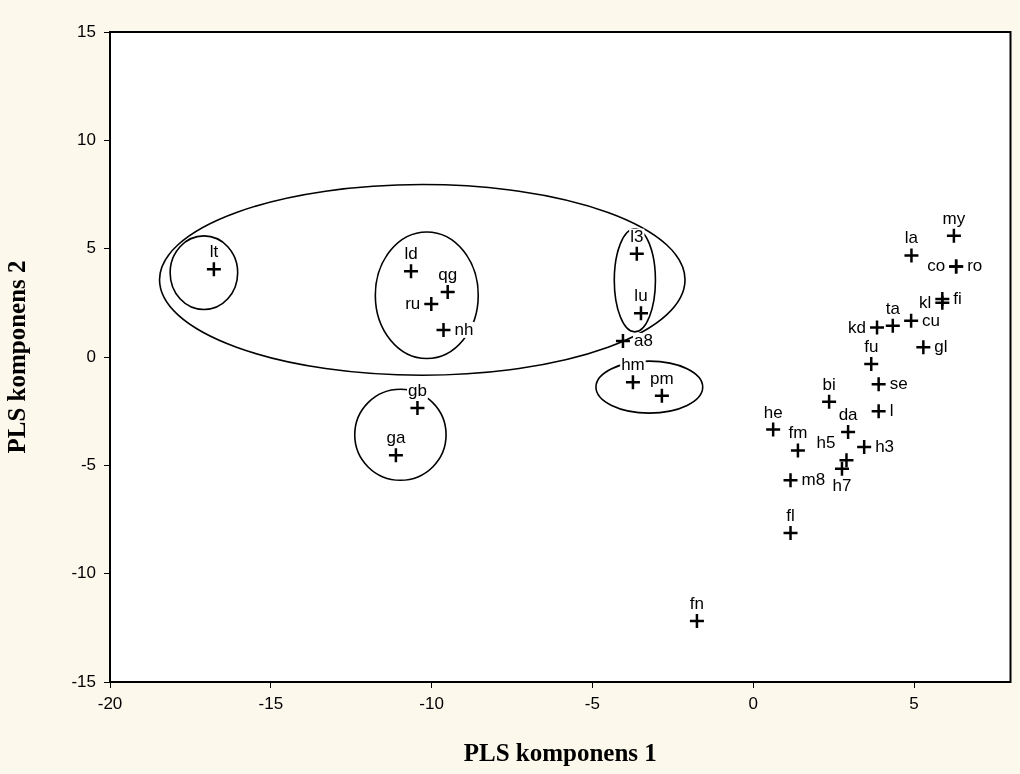 The image size is (1020, 774). What do you see at coordinates (271, 703) in the screenshot?
I see `x-tick-label: -15` at bounding box center [271, 703].